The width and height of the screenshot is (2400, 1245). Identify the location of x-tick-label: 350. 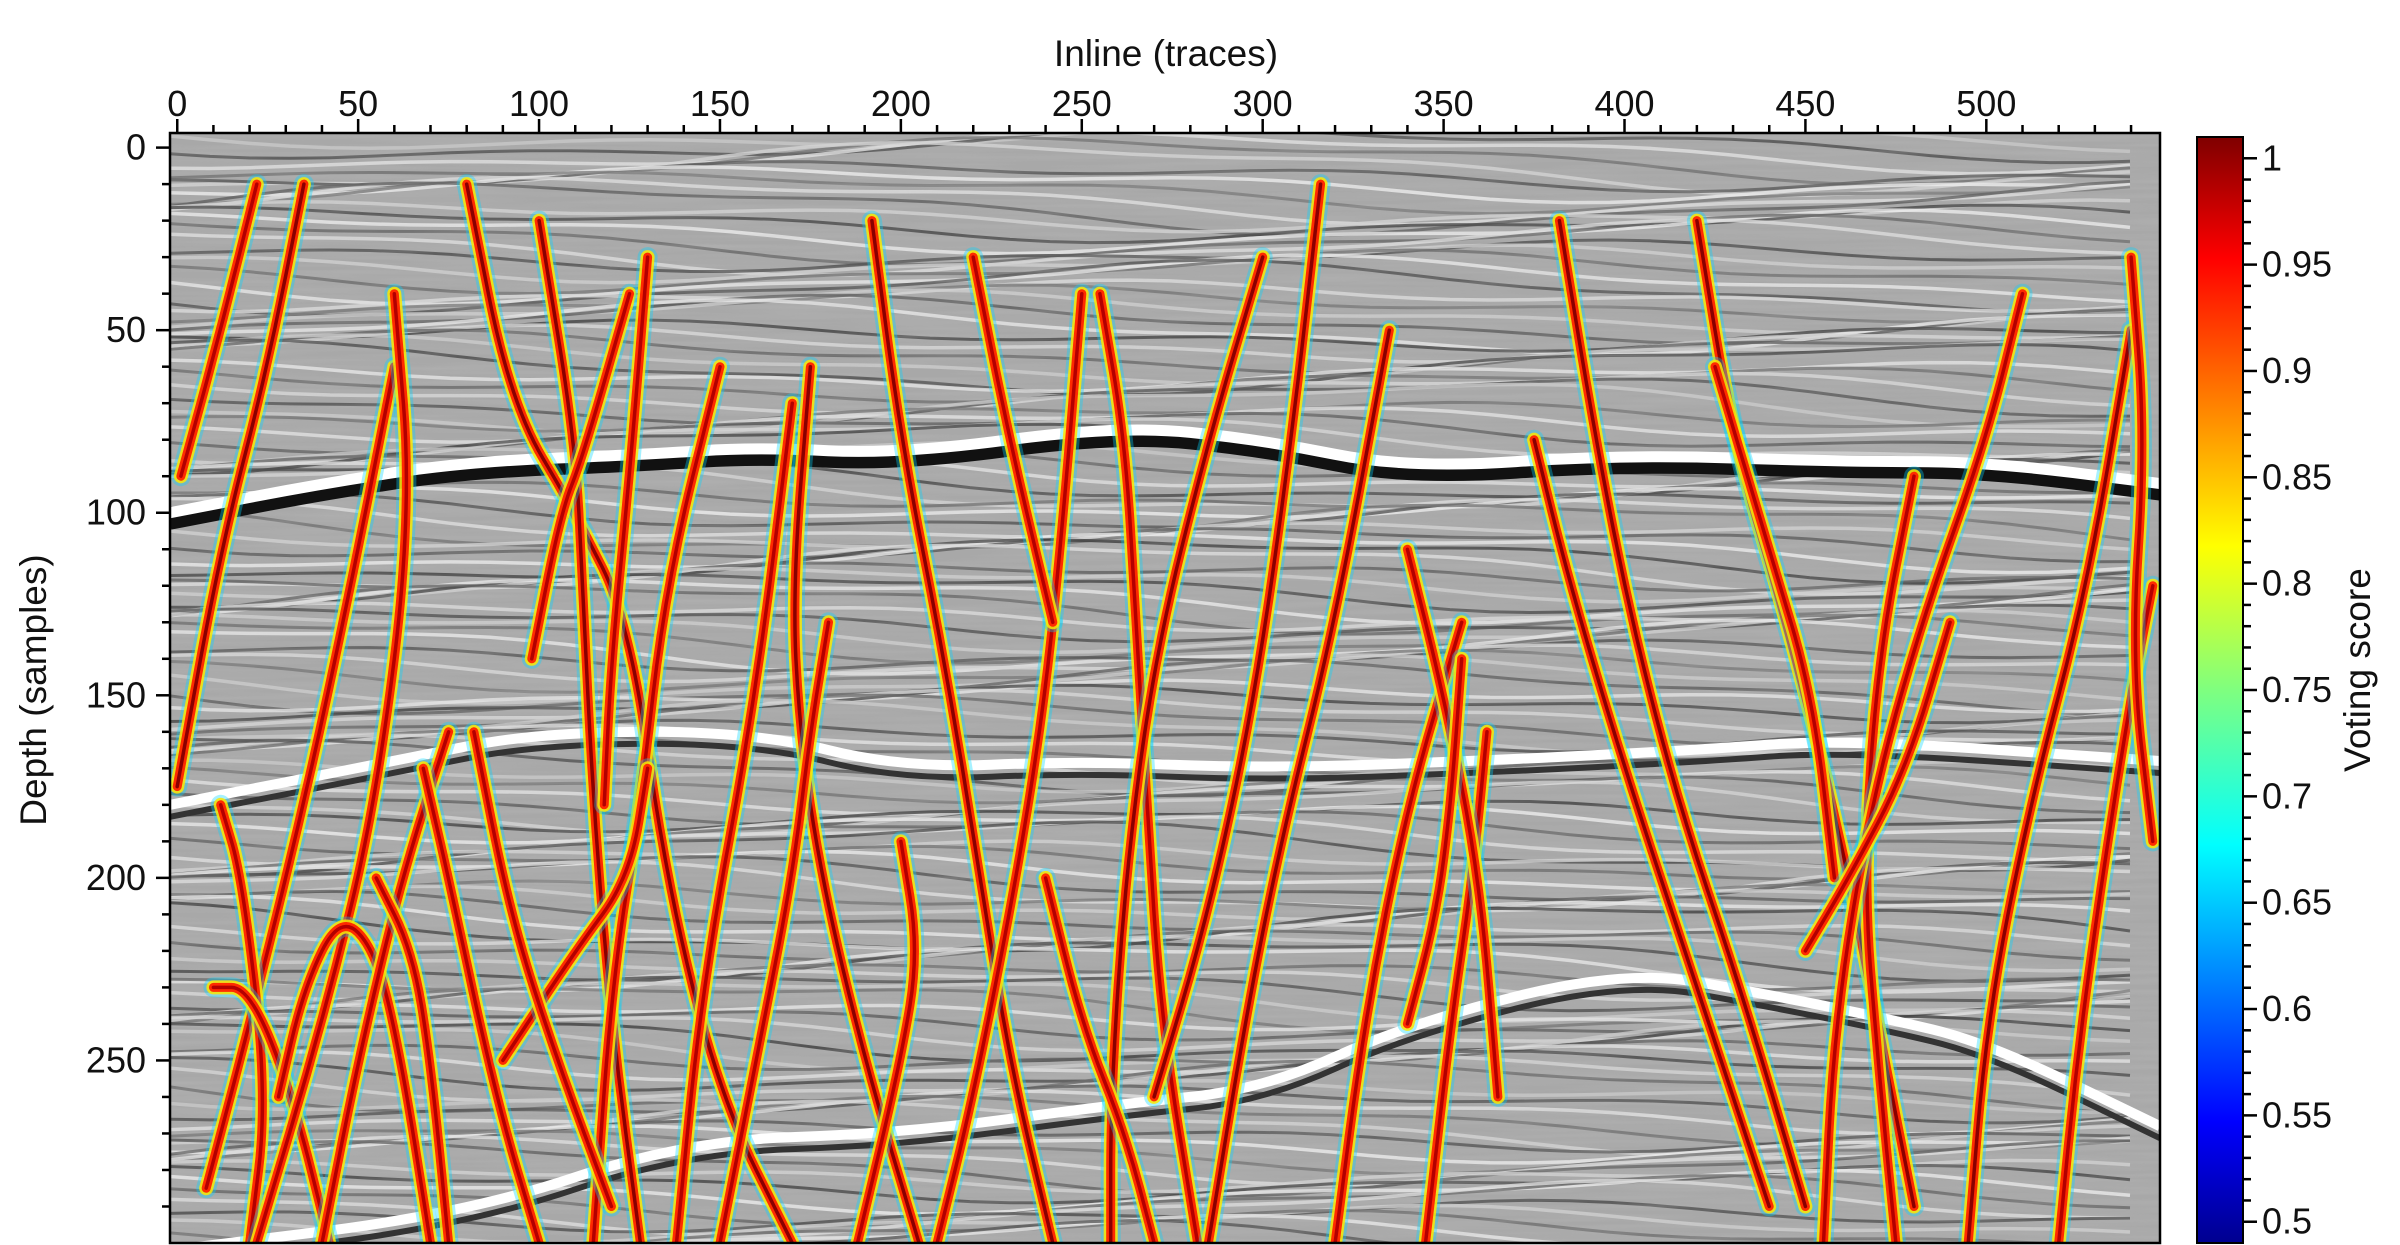
(1444, 103).